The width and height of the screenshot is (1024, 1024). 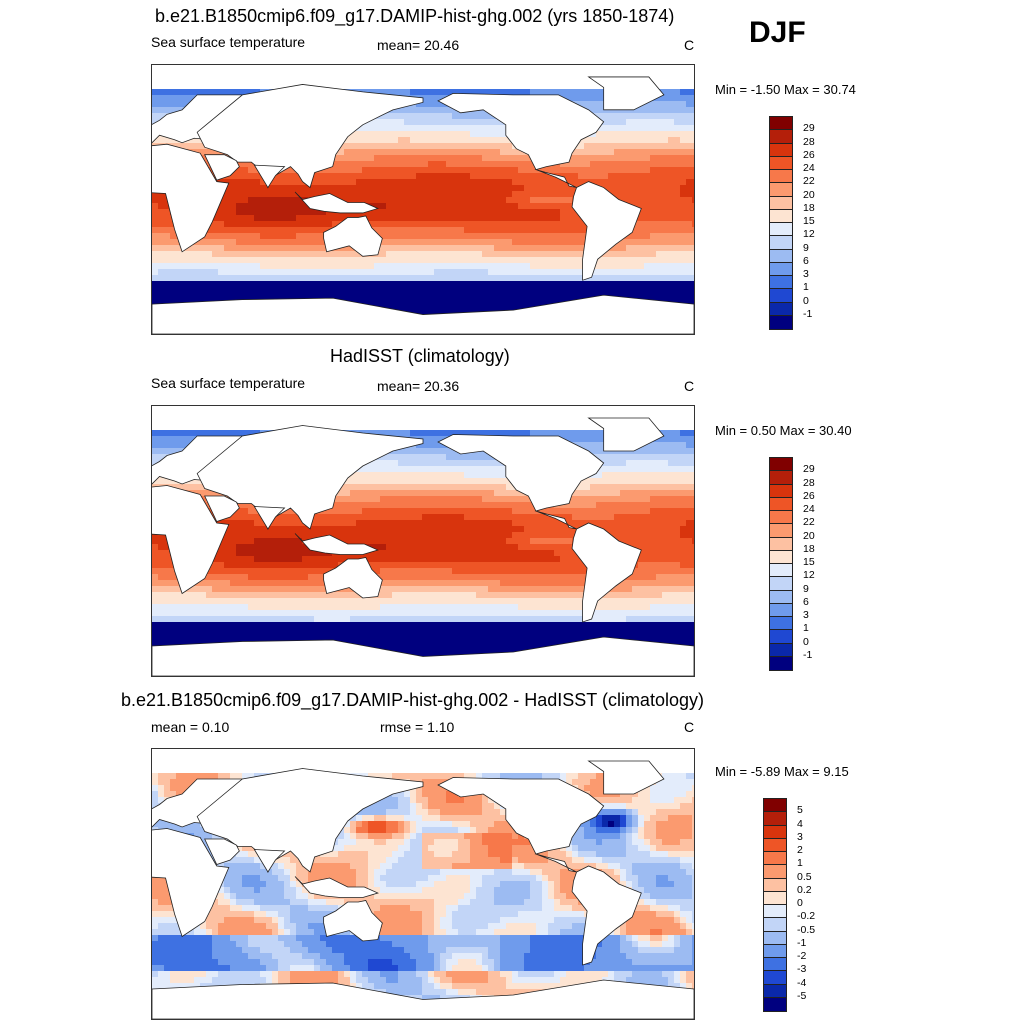 What do you see at coordinates (809, 221) in the screenshot?
I see `colorbar-tick-label: 15` at bounding box center [809, 221].